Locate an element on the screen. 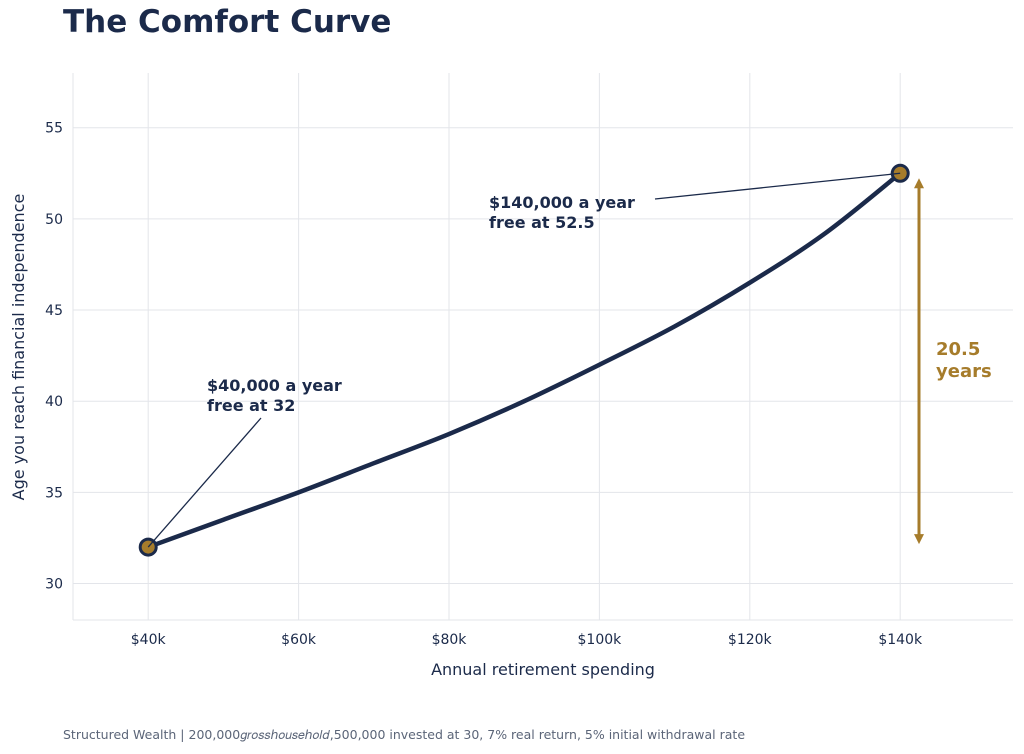  y-tick-label: 45 is located at coordinates (54, 311).